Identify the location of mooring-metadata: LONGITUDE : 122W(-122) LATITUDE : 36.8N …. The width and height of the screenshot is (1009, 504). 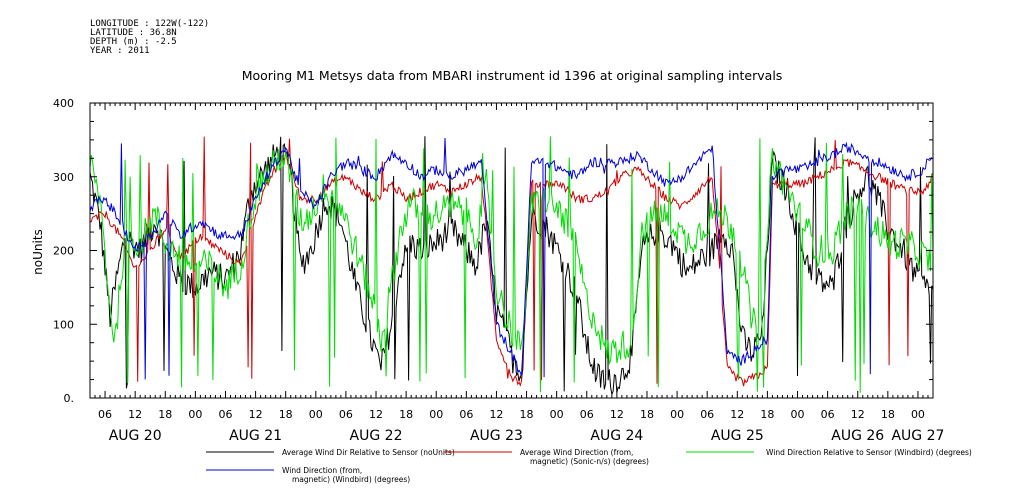
(149, 38).